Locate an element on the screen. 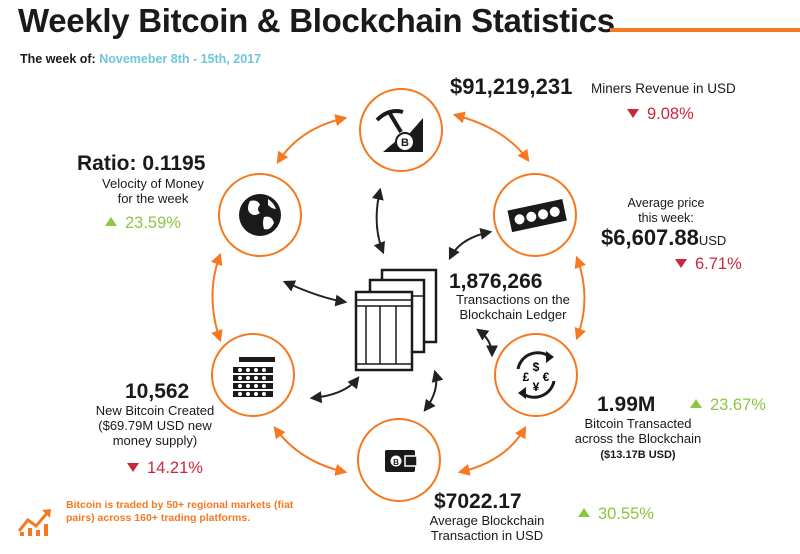  coin-stacks-icon is located at coordinates (254, 377).